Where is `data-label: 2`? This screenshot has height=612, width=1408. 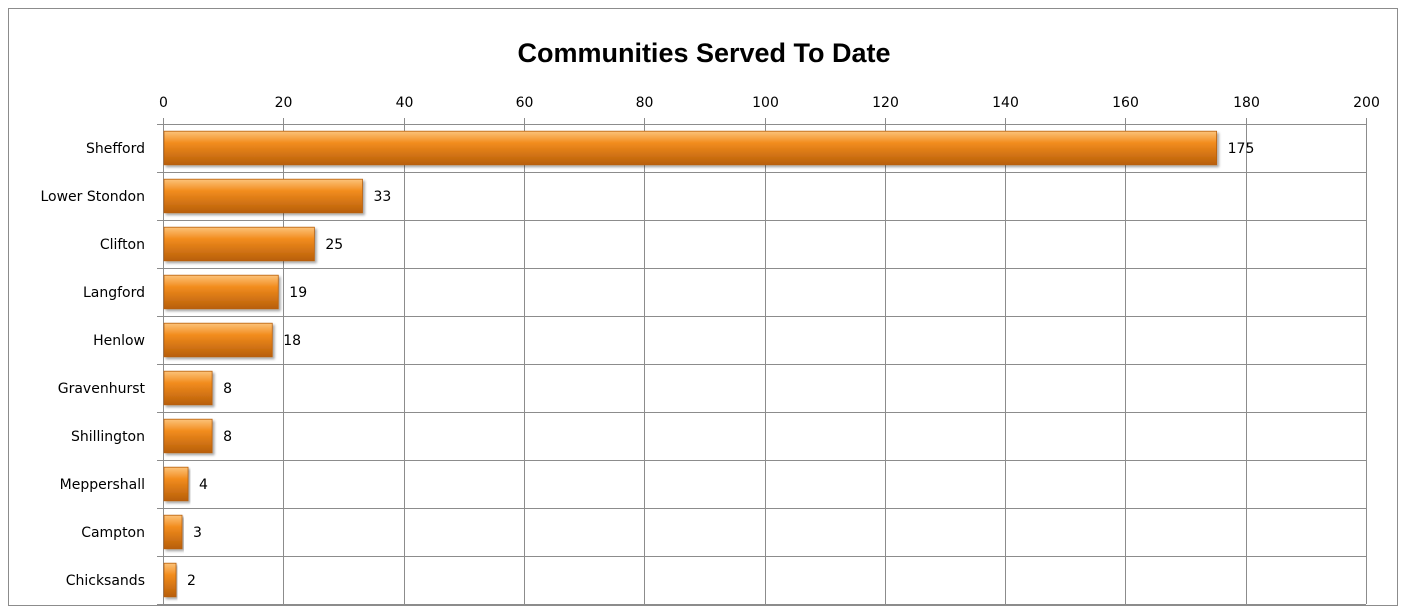
data-label: 2 is located at coordinates (191, 581).